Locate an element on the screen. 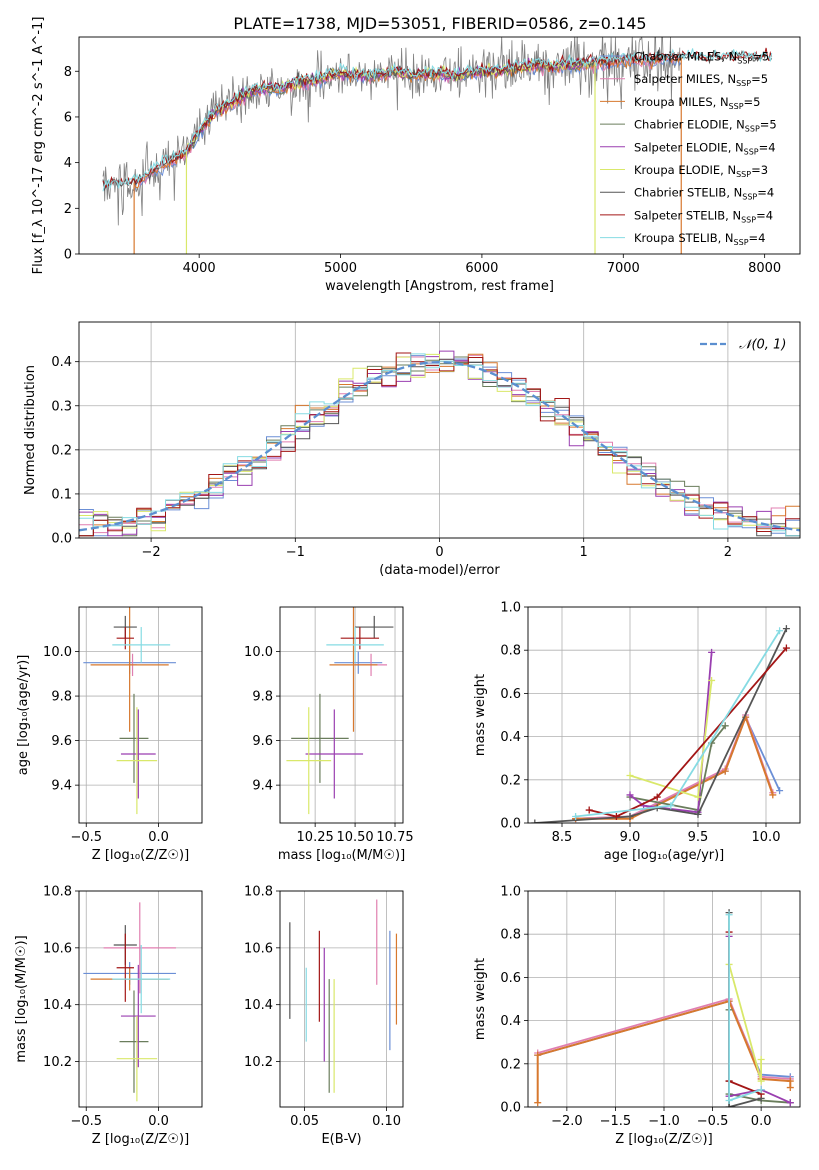 The width and height of the screenshot is (819, 1170). legend-label: Salpeter MILES, NSSP=5 is located at coordinates (701, 80).